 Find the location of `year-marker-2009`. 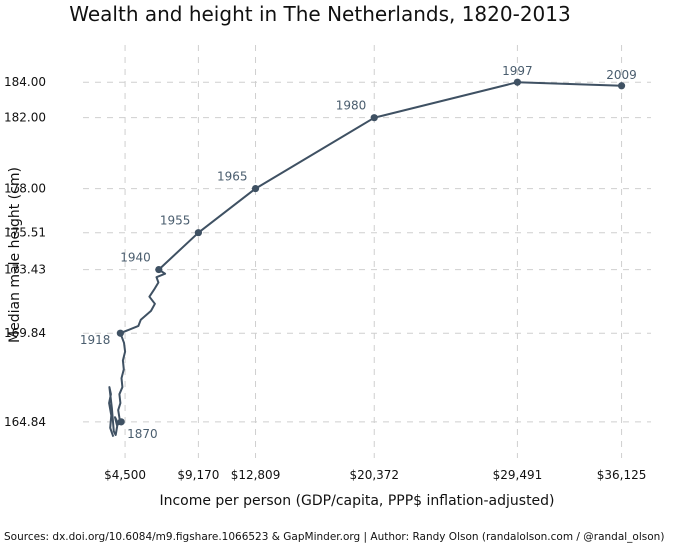

year-marker-2009 is located at coordinates (621, 86).